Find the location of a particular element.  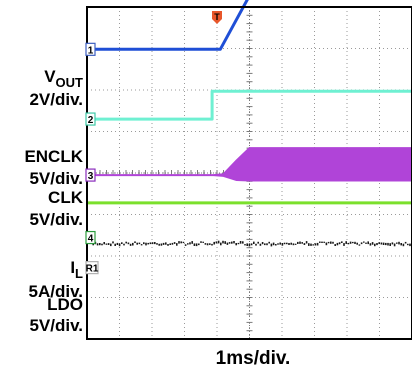

channel-name-subscript: L is located at coordinates (79, 273).